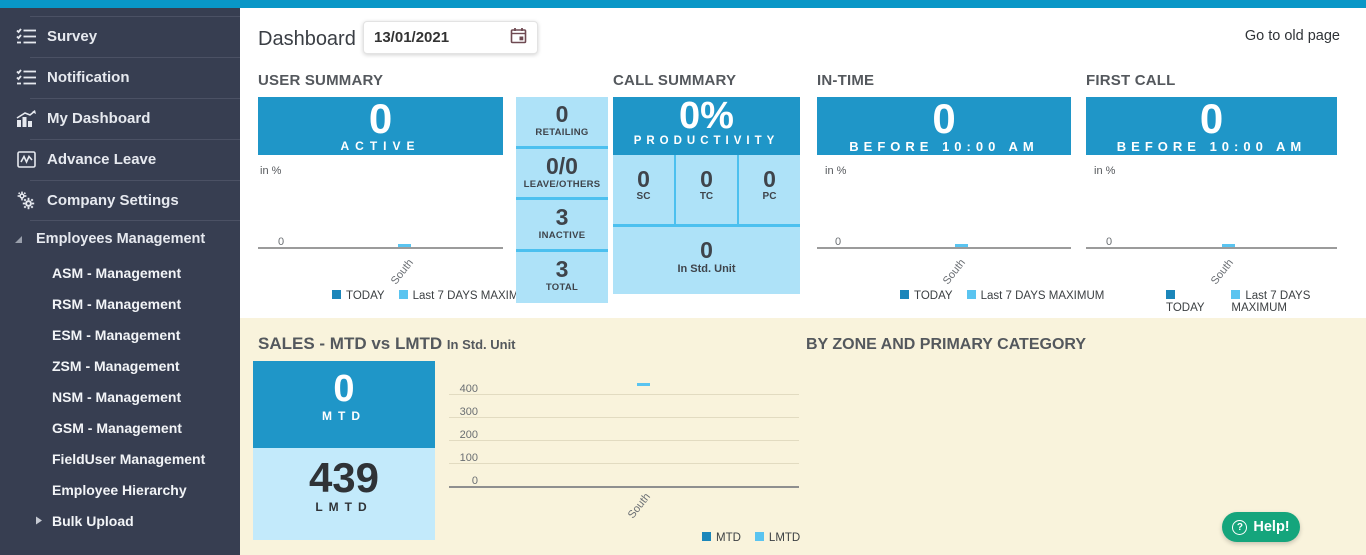 Image resolution: width=1366 pixels, height=555 pixels. I want to click on sidebar-subitem-gsm-management: GSM - Management, so click(120, 427).